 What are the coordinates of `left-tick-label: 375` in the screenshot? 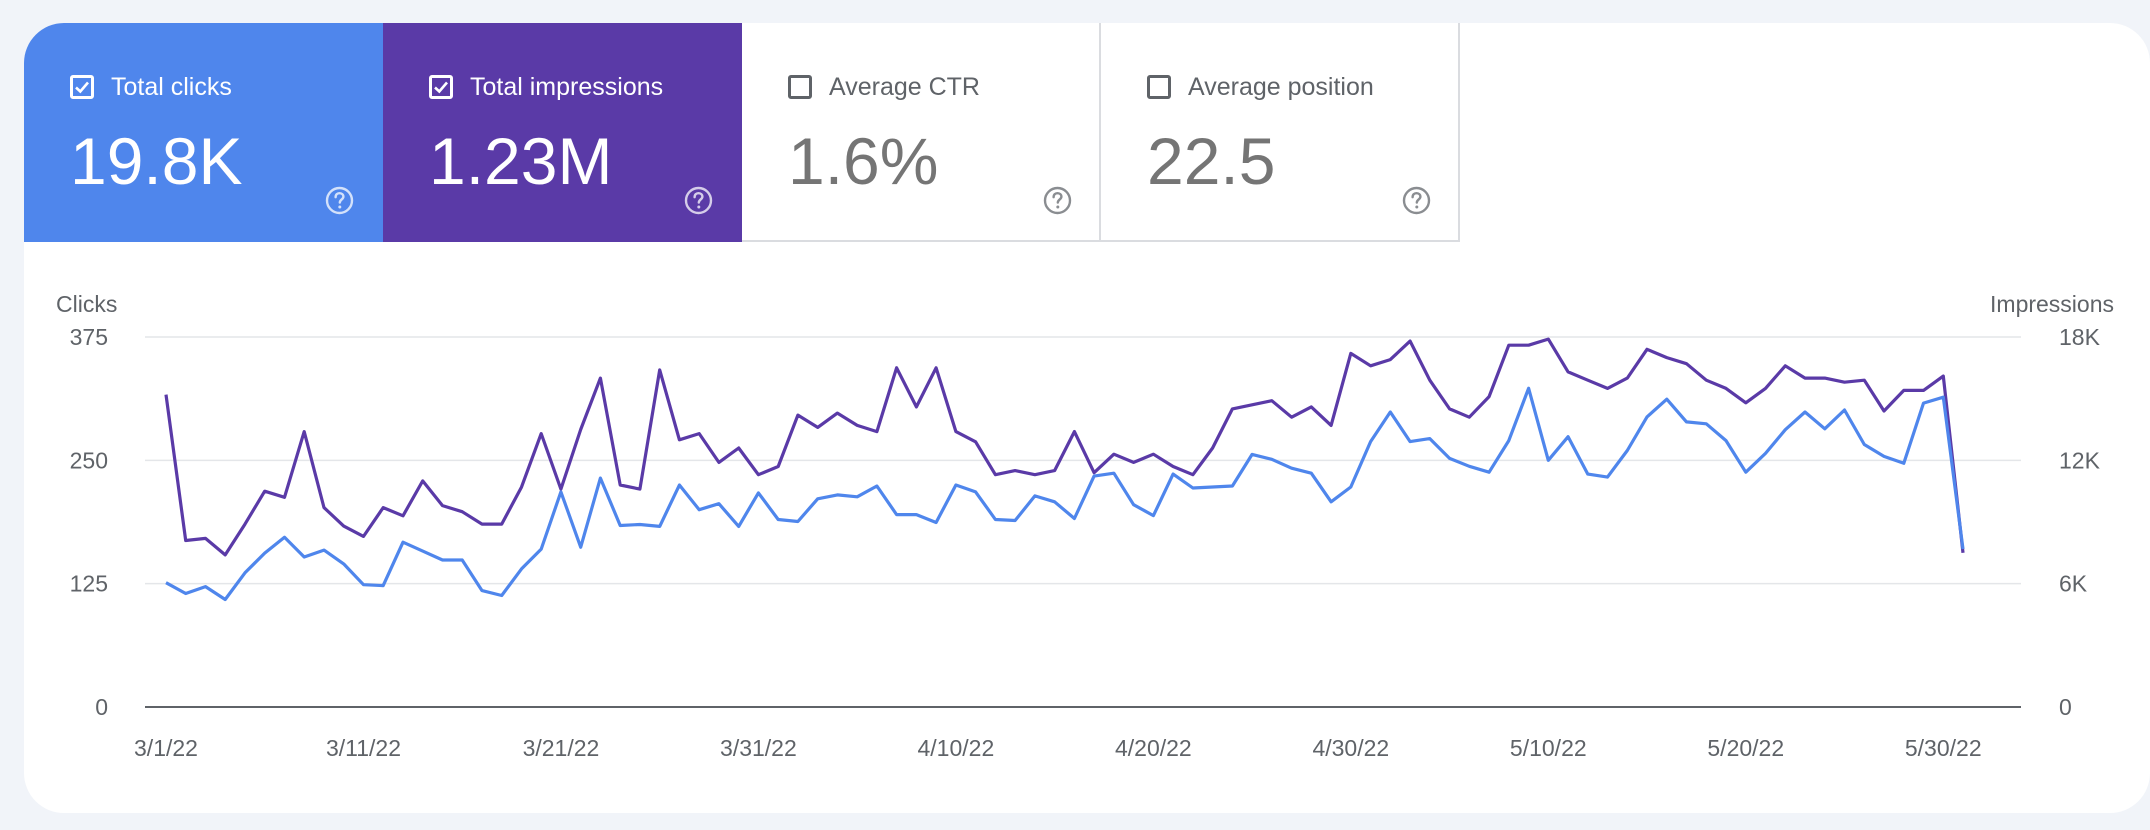 It's located at (89, 337).